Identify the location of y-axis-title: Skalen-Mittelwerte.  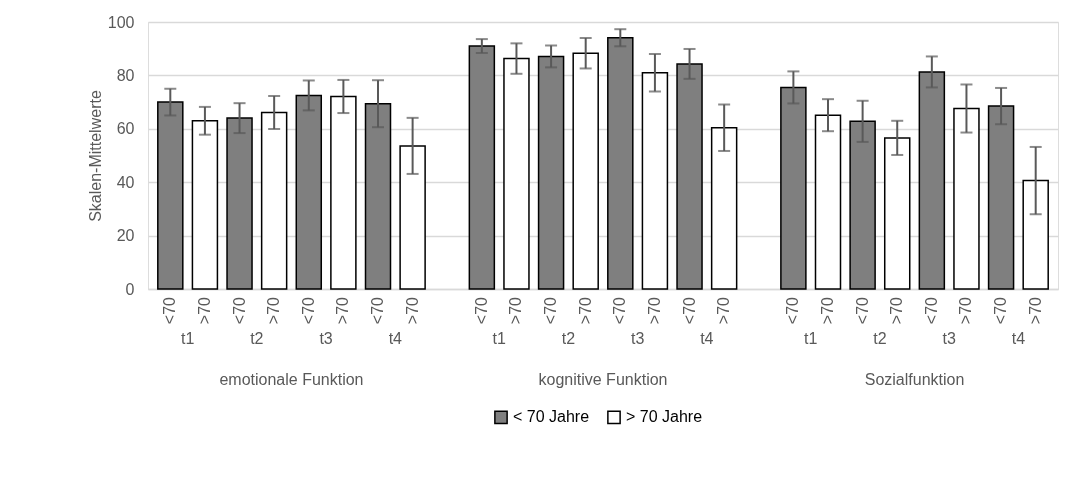
(95, 156).